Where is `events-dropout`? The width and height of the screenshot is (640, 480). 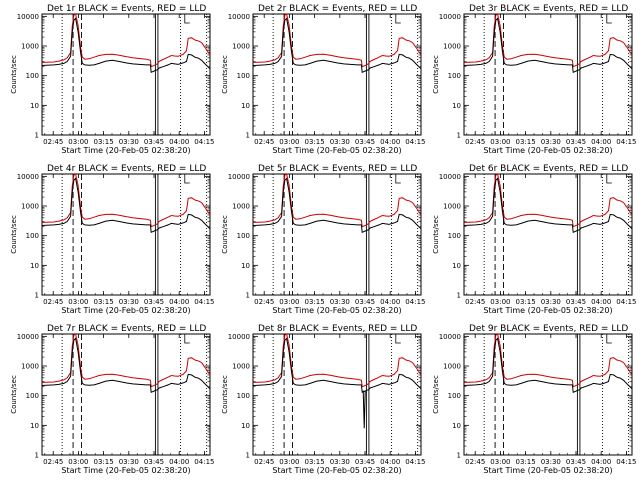
events-dropout is located at coordinates (364, 409).